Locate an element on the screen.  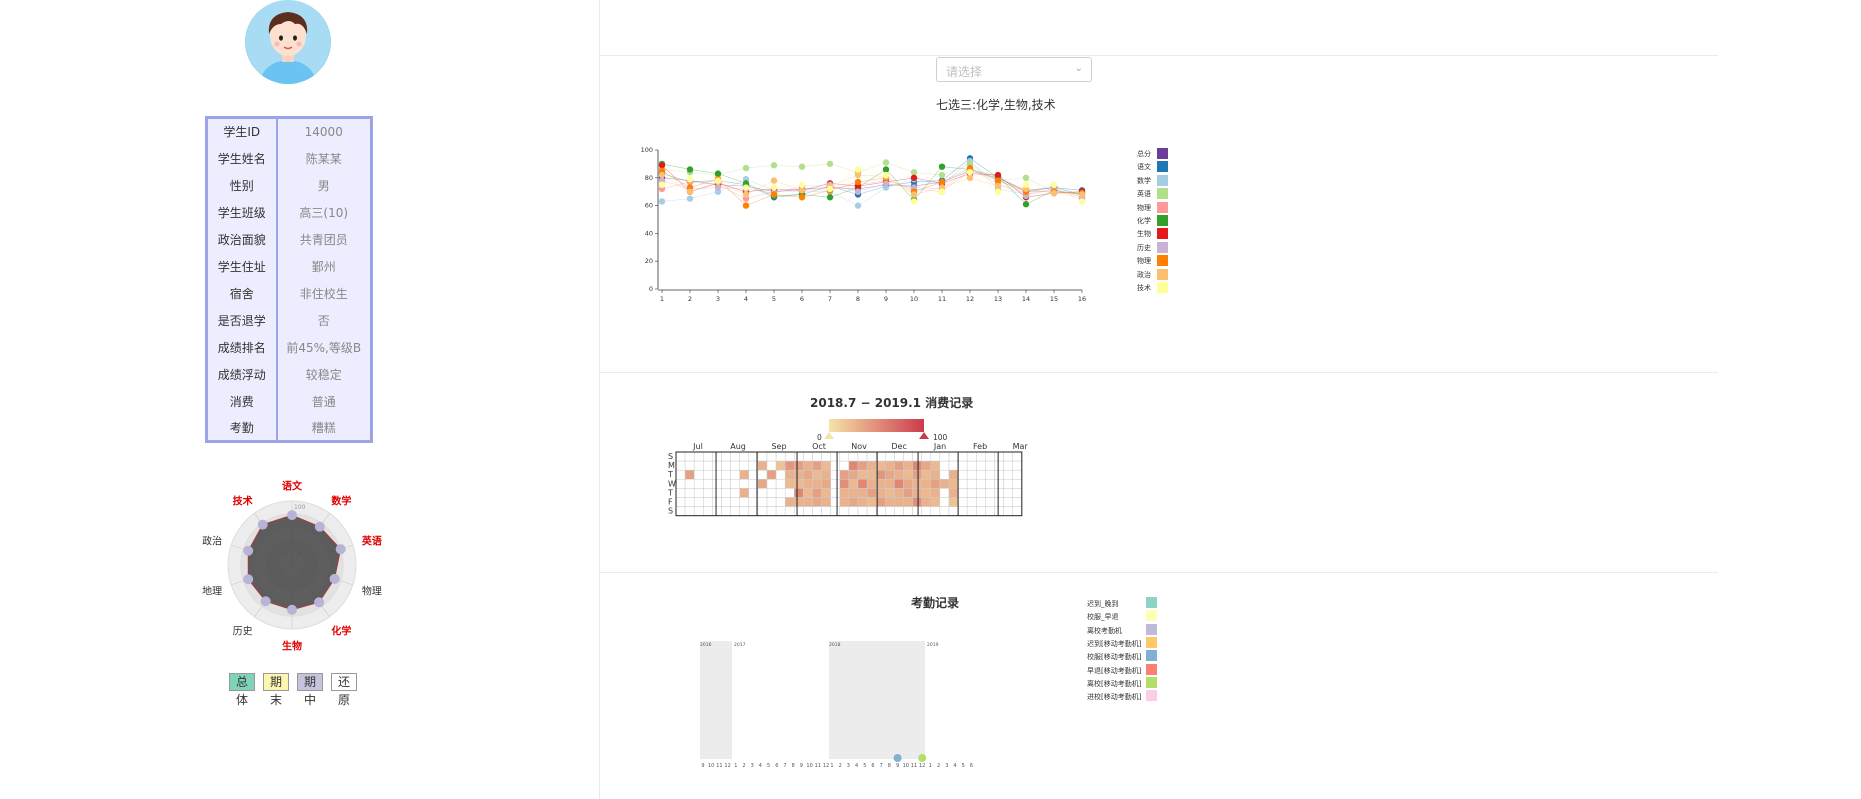
day-label: M is located at coordinates (671, 465).